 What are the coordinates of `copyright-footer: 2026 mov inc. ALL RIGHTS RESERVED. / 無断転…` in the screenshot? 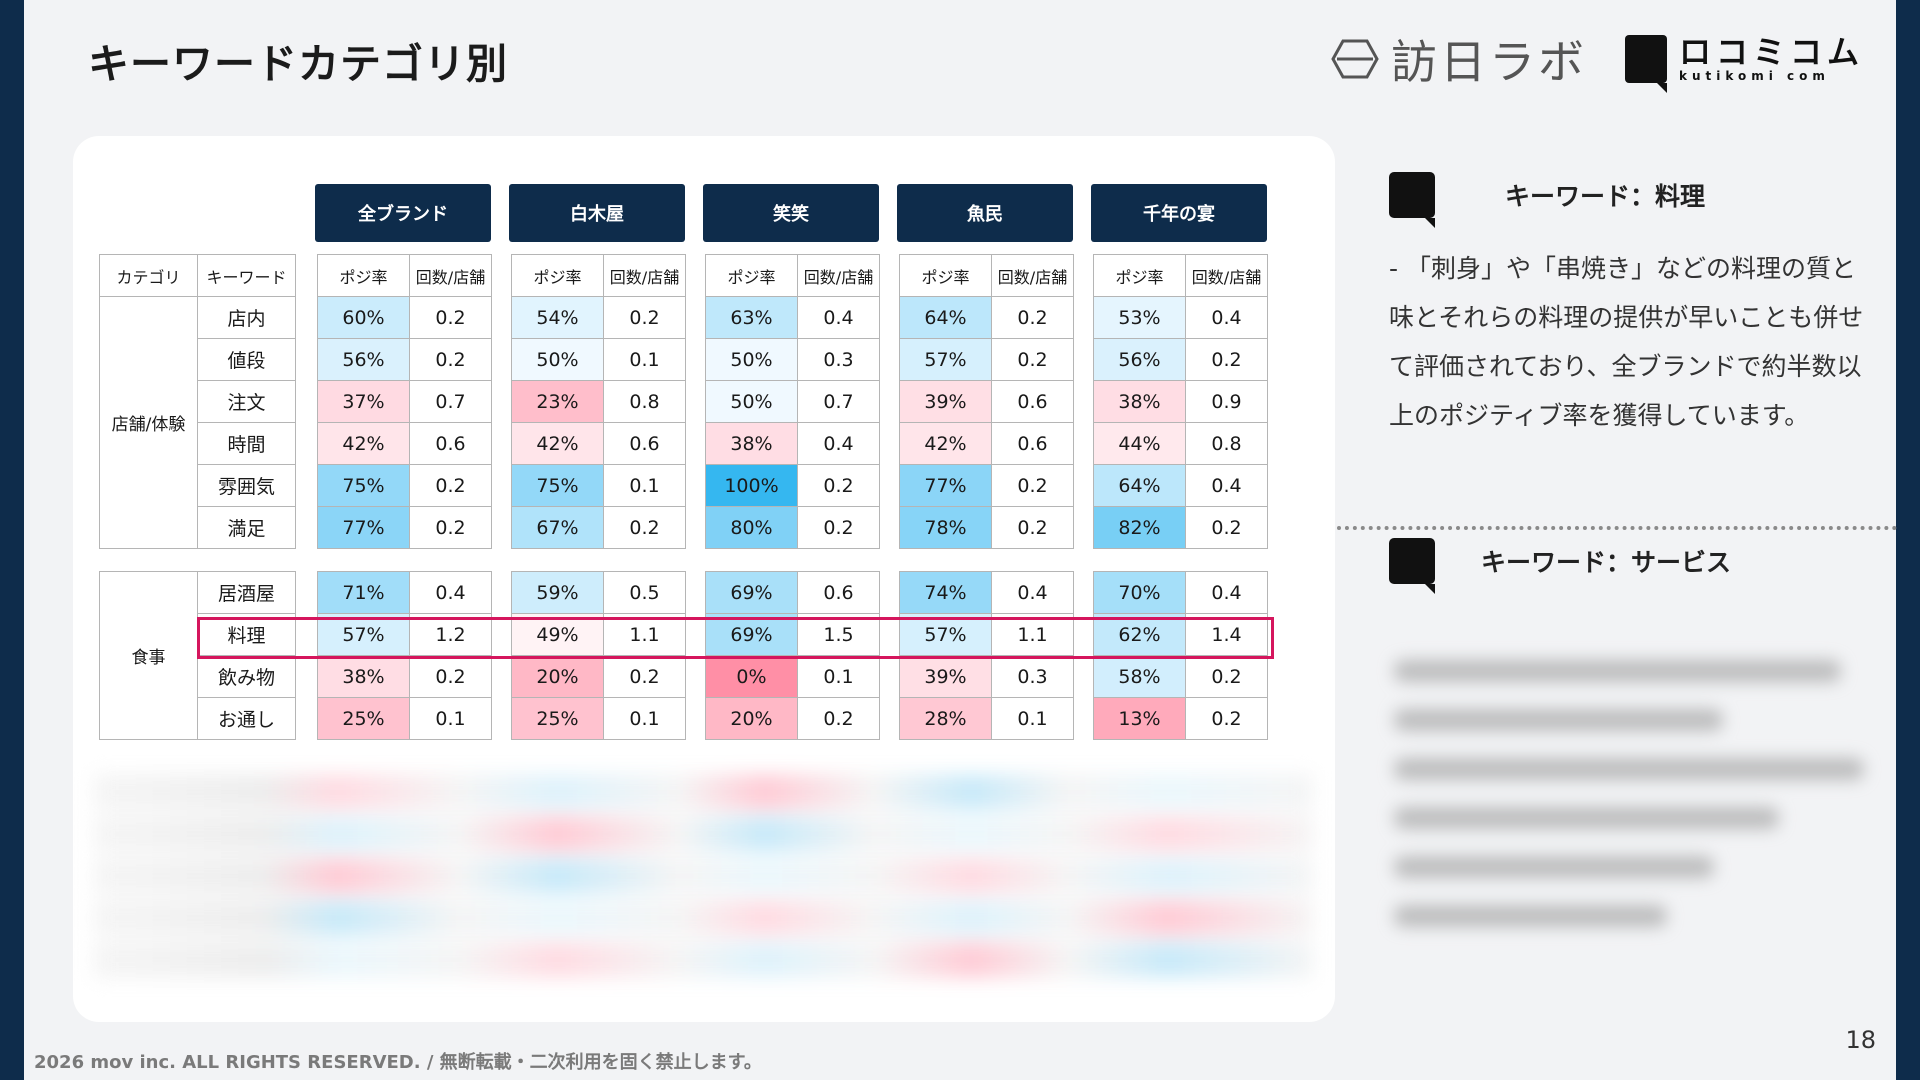 It's located at (398, 1062).